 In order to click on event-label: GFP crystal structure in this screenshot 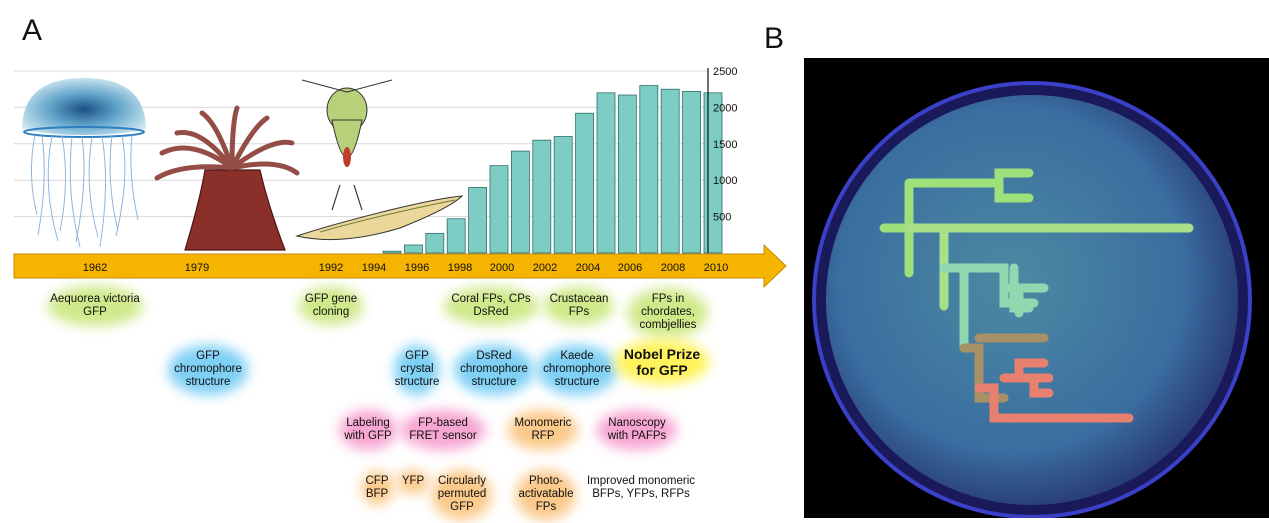, I will do `click(417, 369)`.